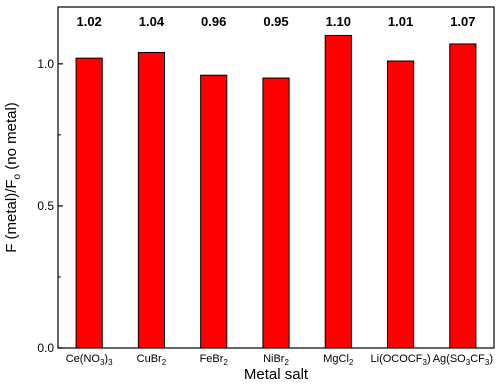  I want to click on category-label: Ag(SO3CF3), so click(463, 360).